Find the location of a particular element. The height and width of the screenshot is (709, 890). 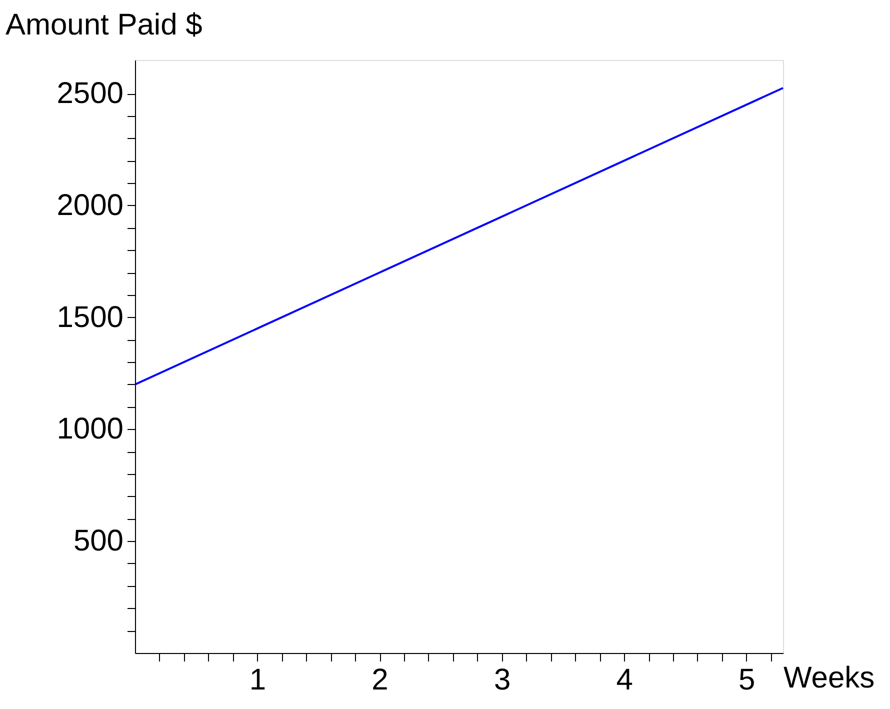

y-tick-label: 500 is located at coordinates (98, 541).